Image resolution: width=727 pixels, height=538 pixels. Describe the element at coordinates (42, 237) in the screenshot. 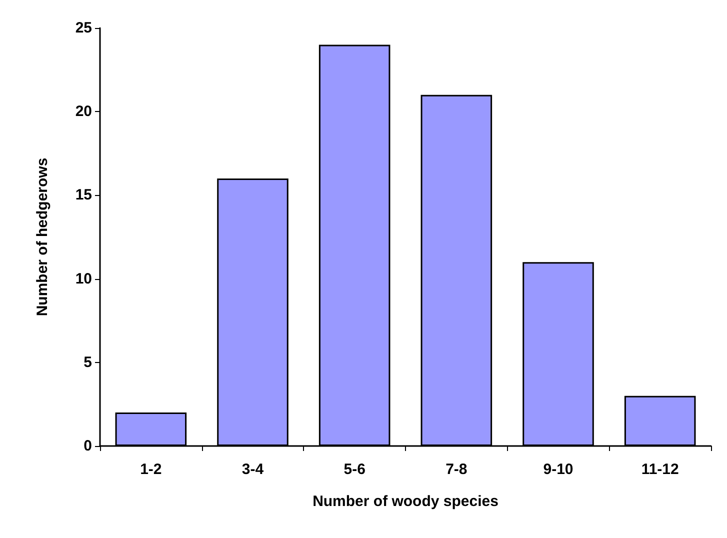

I see `y-axis-title: Number of hedgerows` at that location.